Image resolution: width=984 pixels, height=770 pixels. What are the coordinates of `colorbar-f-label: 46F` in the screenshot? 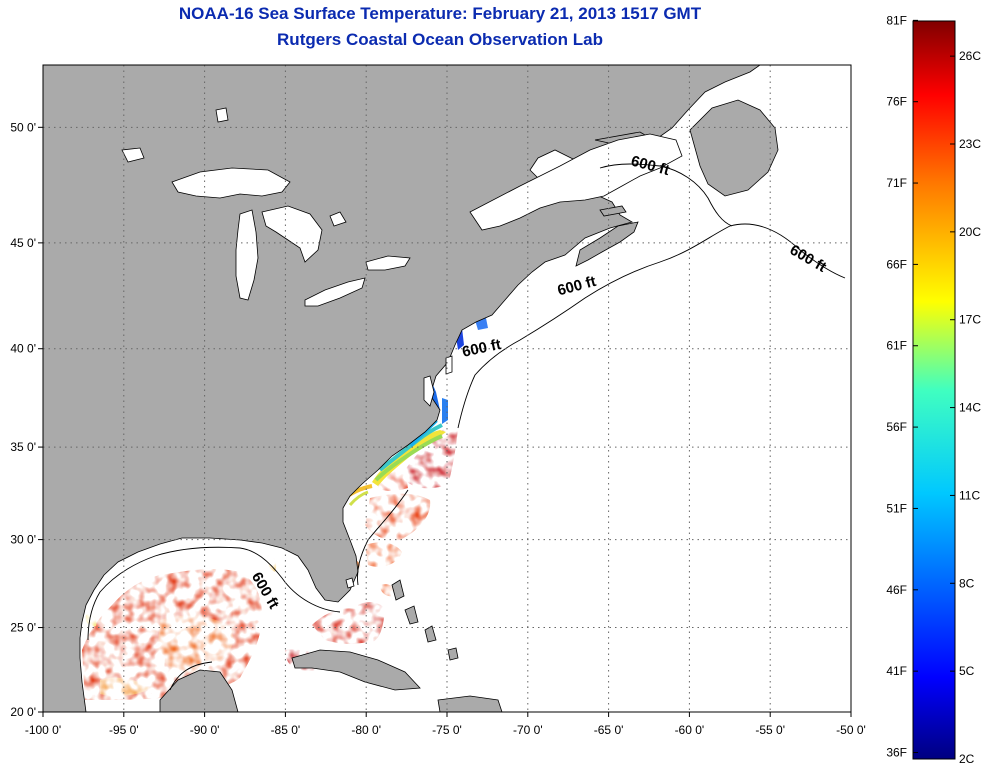 It's located at (896, 590).